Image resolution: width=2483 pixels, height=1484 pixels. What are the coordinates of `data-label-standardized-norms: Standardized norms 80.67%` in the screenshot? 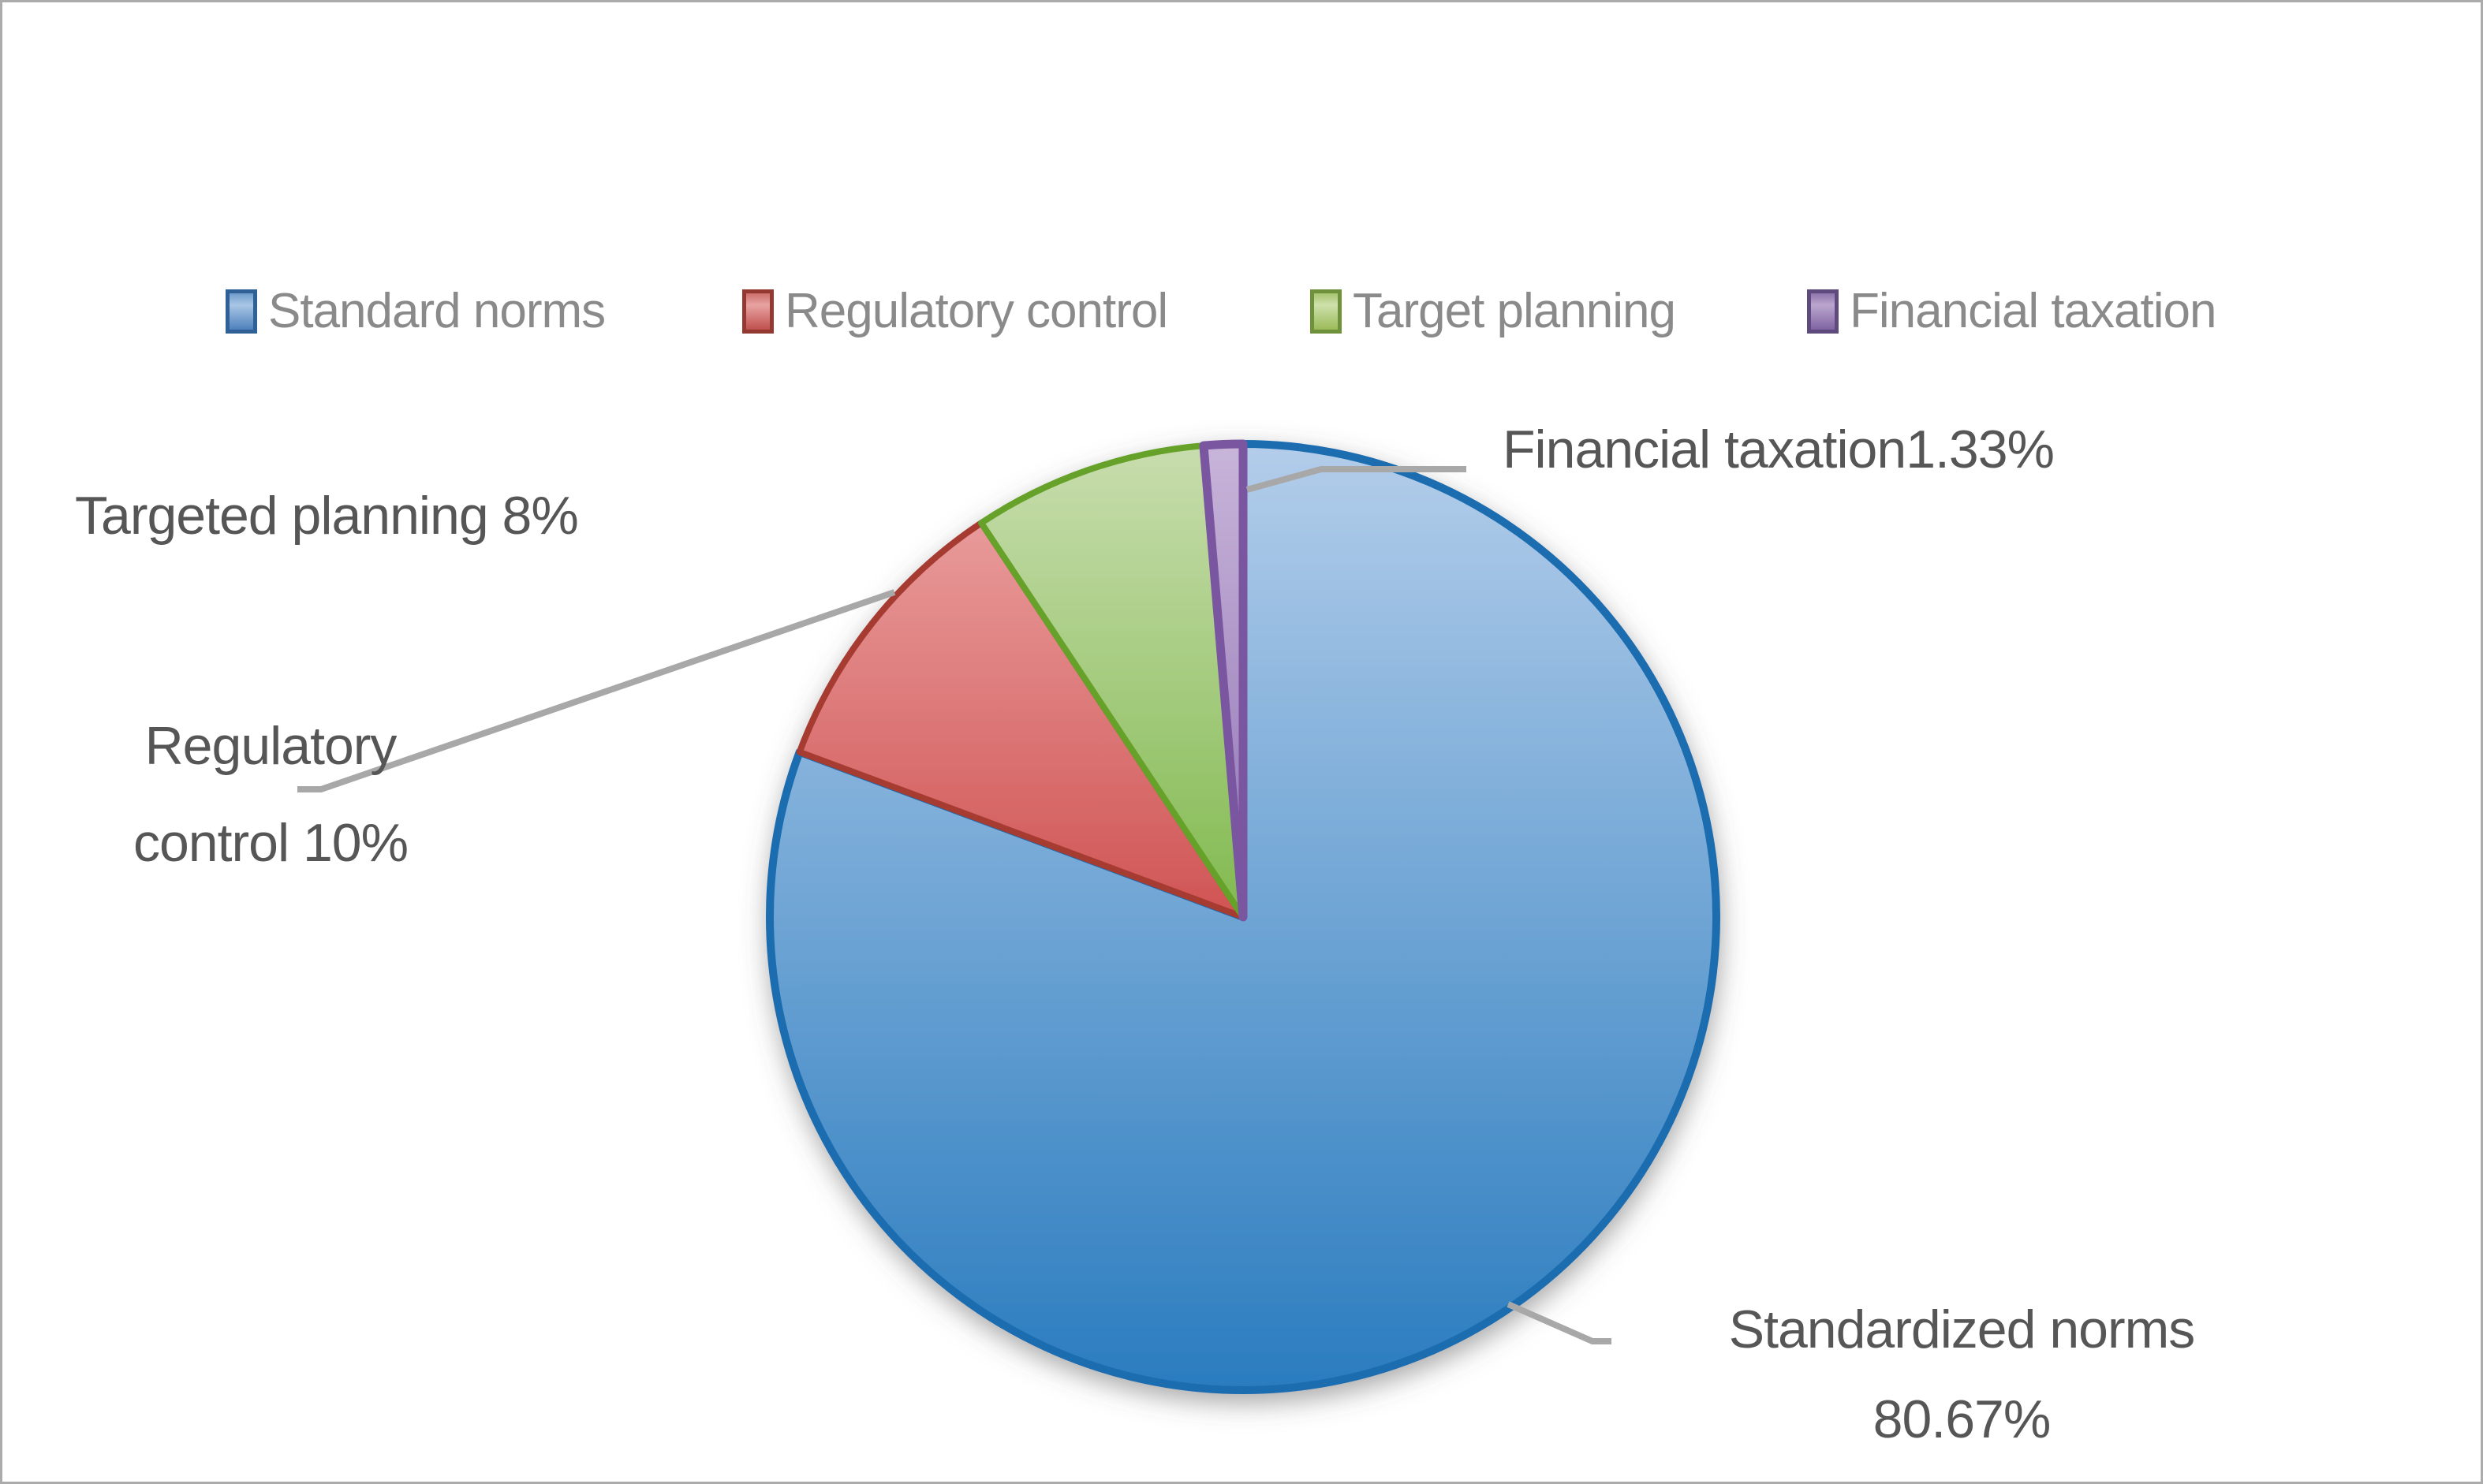 It's located at (1961, 1374).